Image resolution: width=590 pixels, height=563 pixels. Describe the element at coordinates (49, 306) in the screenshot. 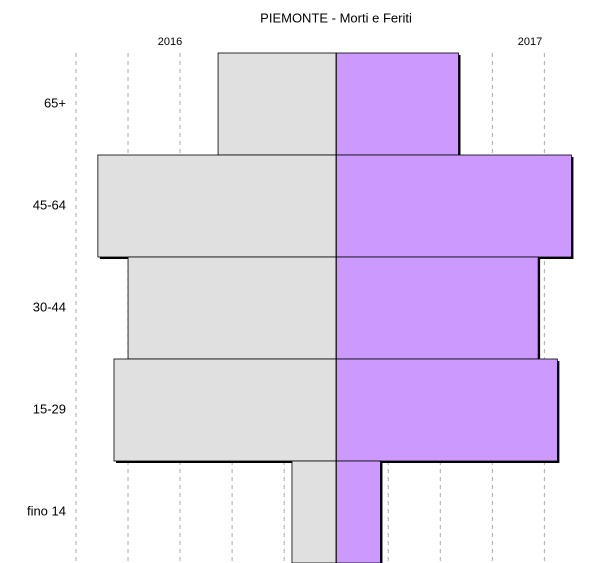

I see `y-tick-label: 30-44` at that location.